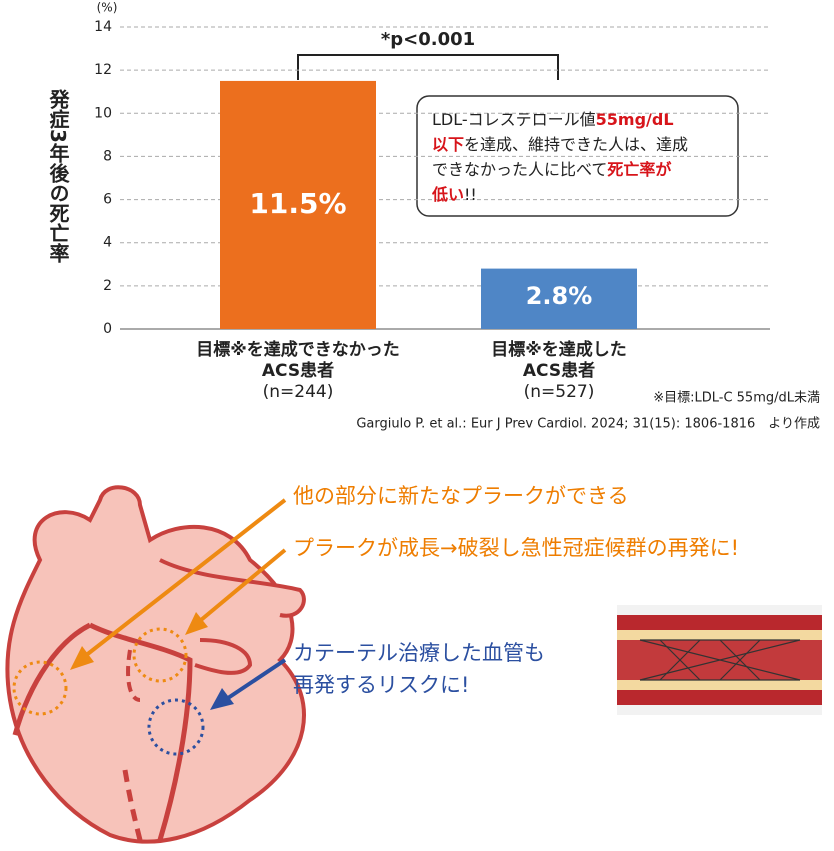 This screenshot has height=851, width=834. Describe the element at coordinates (103, 113) in the screenshot. I see `y-tick-label: 10` at that location.